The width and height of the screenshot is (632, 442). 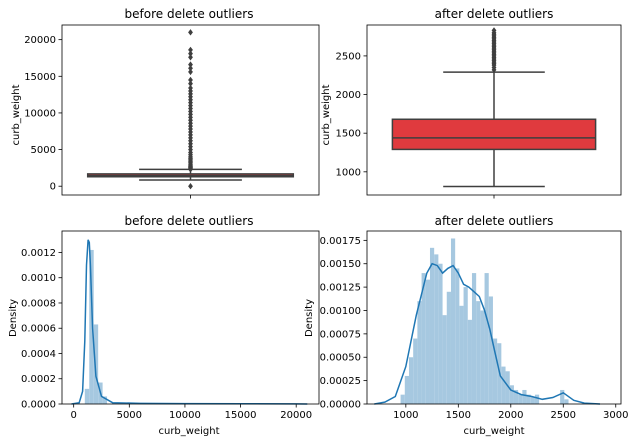 What do you see at coordinates (340, 241) in the screenshot?
I see `y-tick-label: 0.00175` at bounding box center [340, 241].